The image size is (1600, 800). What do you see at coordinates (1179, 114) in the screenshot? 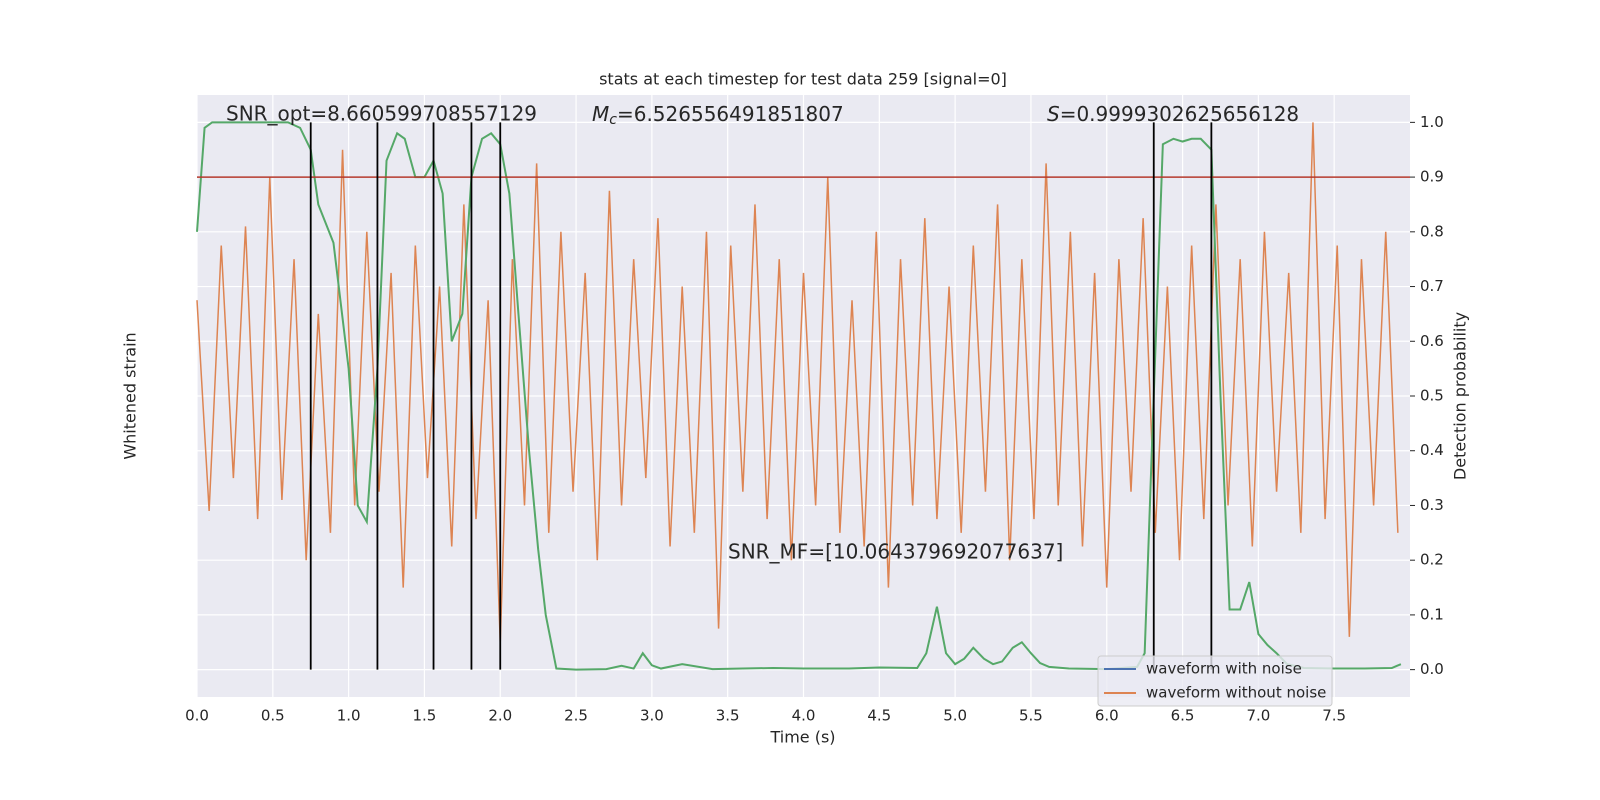
I see `annotation-part: =0.9999302625656128` at bounding box center [1179, 114].